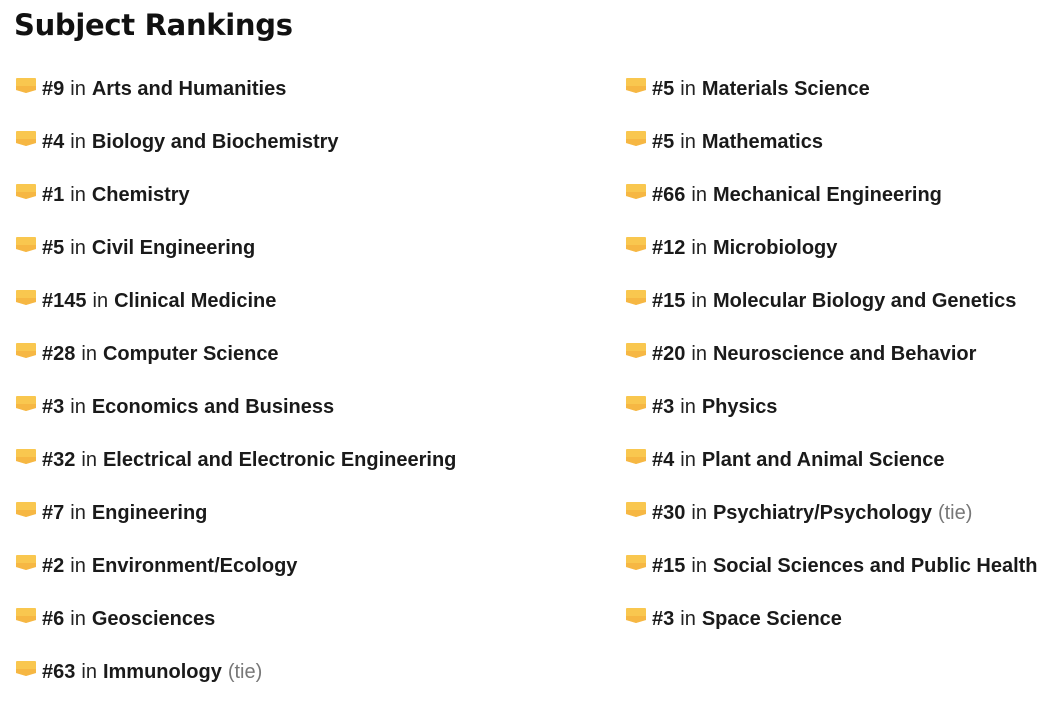  What do you see at coordinates (59, 354) in the screenshot?
I see `ranking-number: #28` at bounding box center [59, 354].